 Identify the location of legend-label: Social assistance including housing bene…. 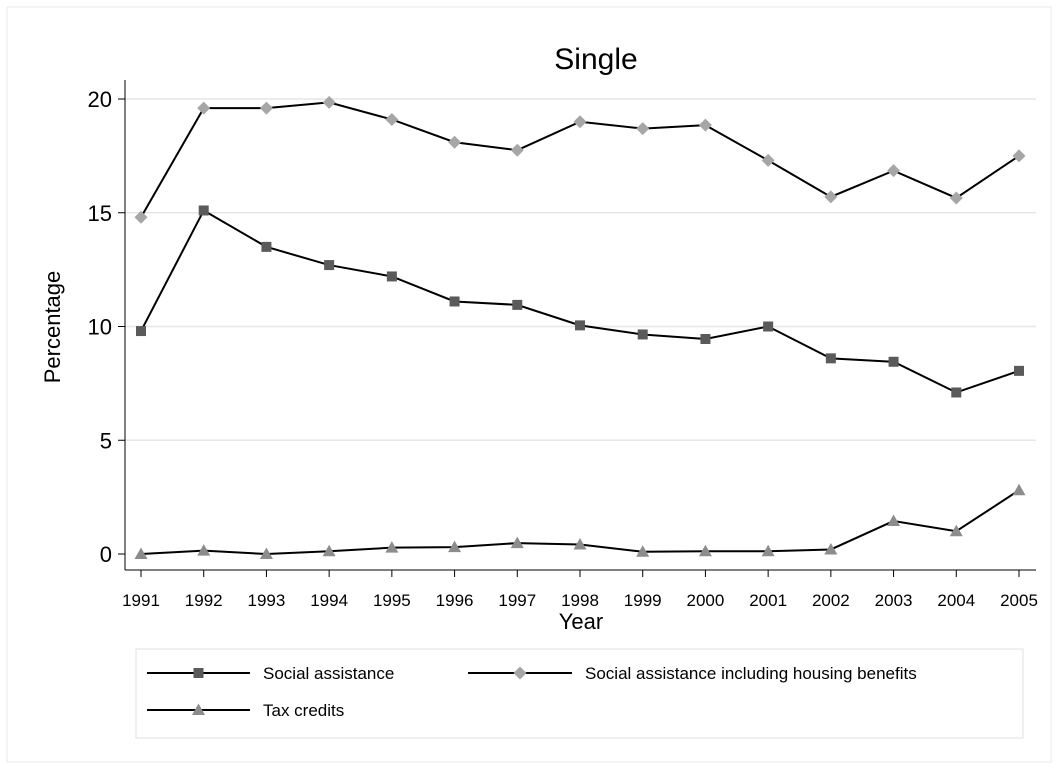
(751, 673).